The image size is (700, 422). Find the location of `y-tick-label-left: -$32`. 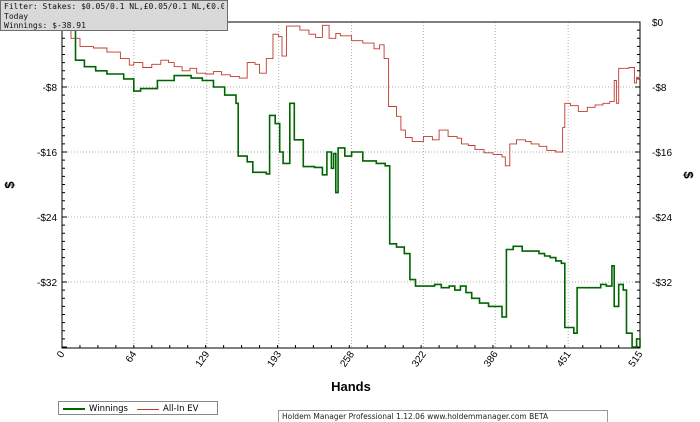

y-tick-label-left: -$32 is located at coordinates (47, 283).